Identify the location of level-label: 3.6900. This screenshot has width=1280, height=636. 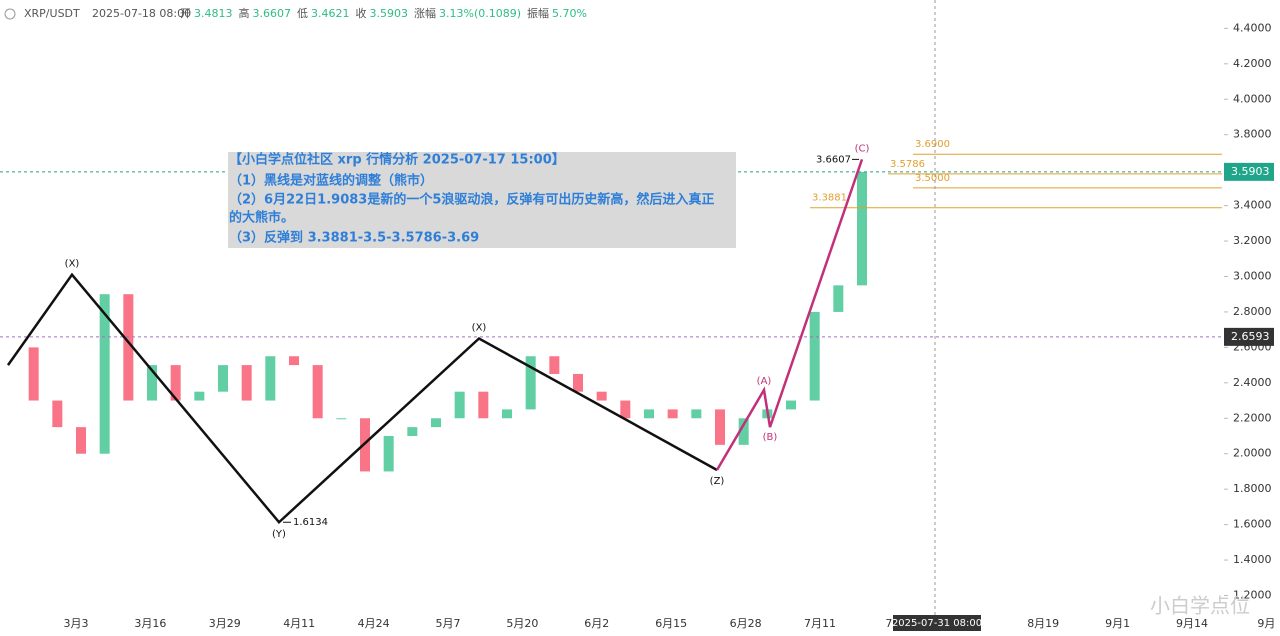
(932, 144).